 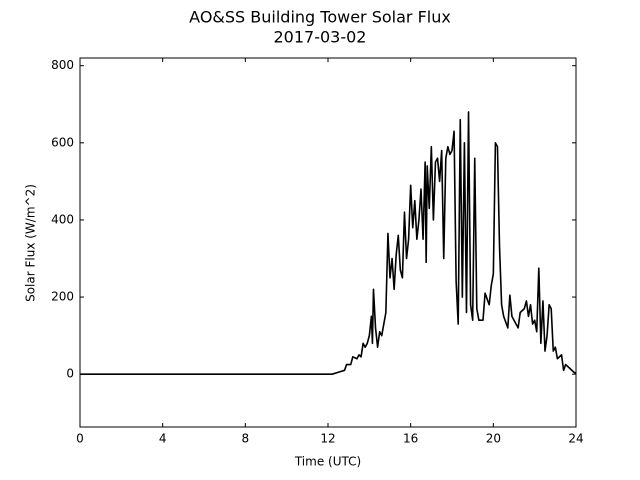 What do you see at coordinates (246, 439) in the screenshot?
I see `x-tick-label: 8` at bounding box center [246, 439].